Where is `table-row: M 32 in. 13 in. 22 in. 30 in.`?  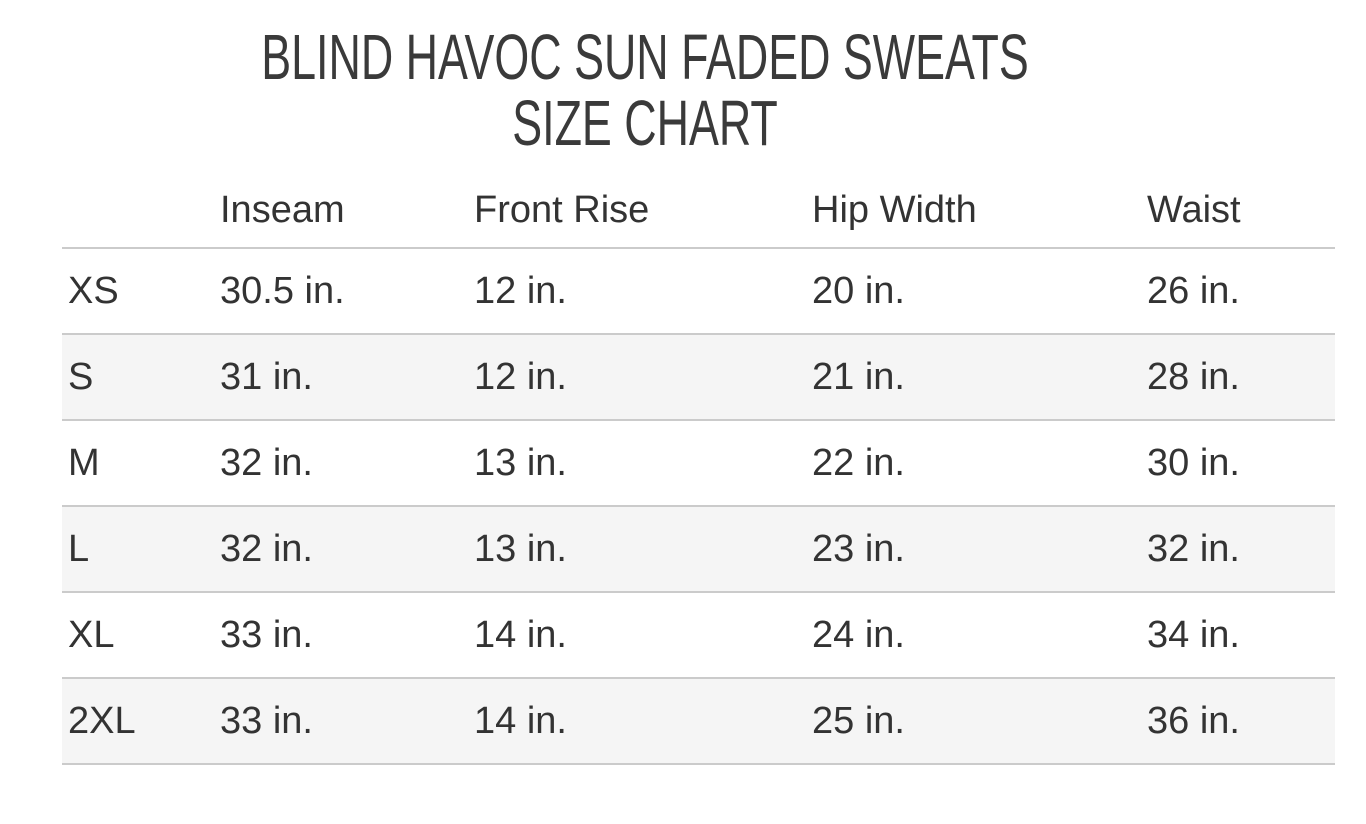 table-row: M 32 in. 13 in. 22 in. 30 in. is located at coordinates (698, 464).